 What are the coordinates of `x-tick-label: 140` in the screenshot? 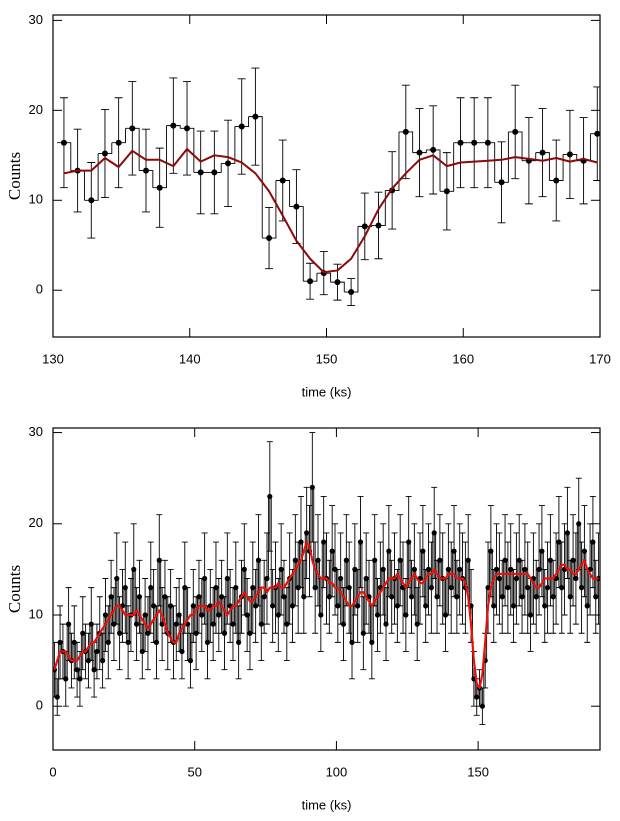 It's located at (190, 358).